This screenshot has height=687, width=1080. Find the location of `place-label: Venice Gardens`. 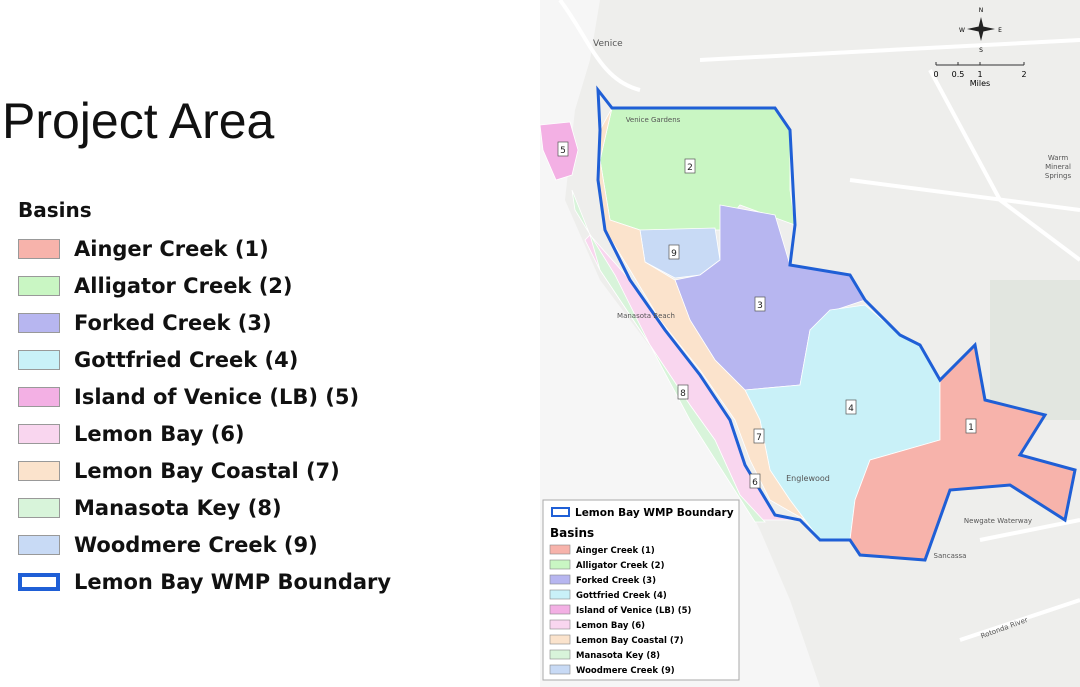

place-label: Venice Gardens is located at coordinates (653, 120).